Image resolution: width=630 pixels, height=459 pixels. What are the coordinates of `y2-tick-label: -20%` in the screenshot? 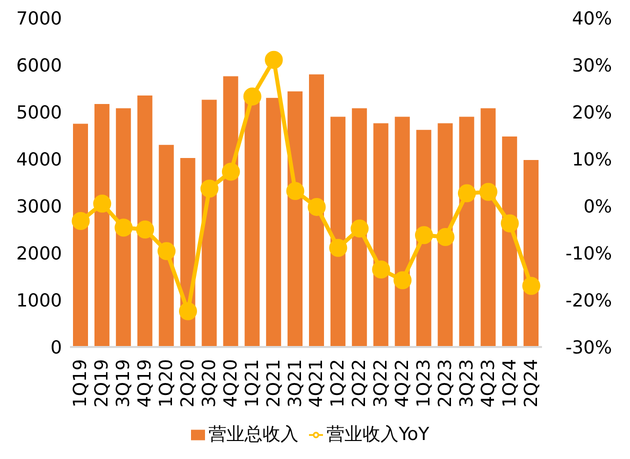 It's located at (588, 301).